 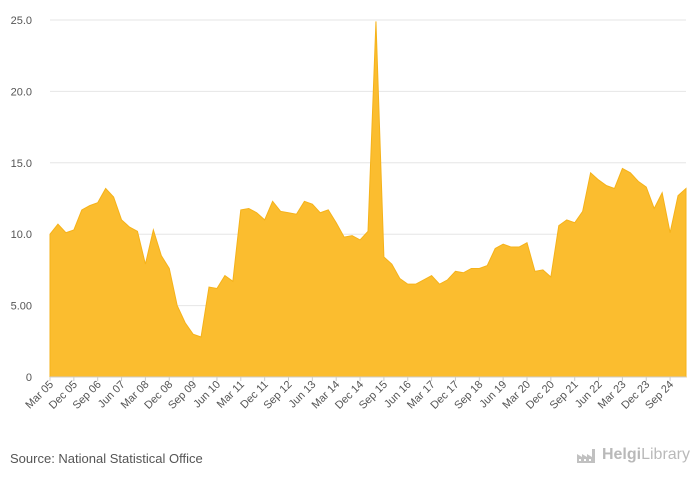 I want to click on y-tick-label: 5.00, so click(x=21, y=307).